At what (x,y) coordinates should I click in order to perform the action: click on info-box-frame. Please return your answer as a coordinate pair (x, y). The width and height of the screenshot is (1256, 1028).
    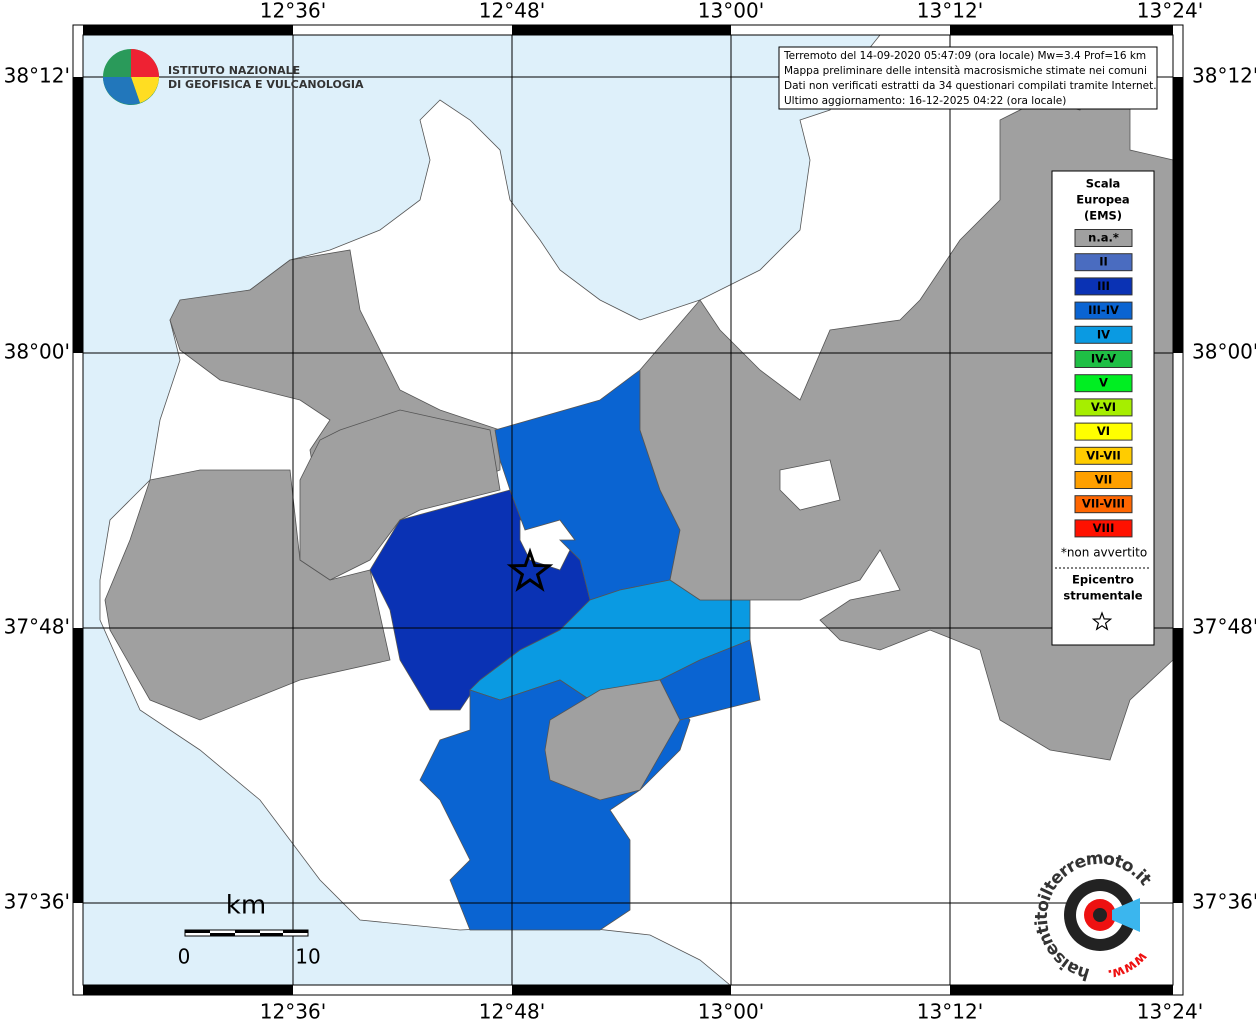
    Looking at the image, I should click on (968, 78).